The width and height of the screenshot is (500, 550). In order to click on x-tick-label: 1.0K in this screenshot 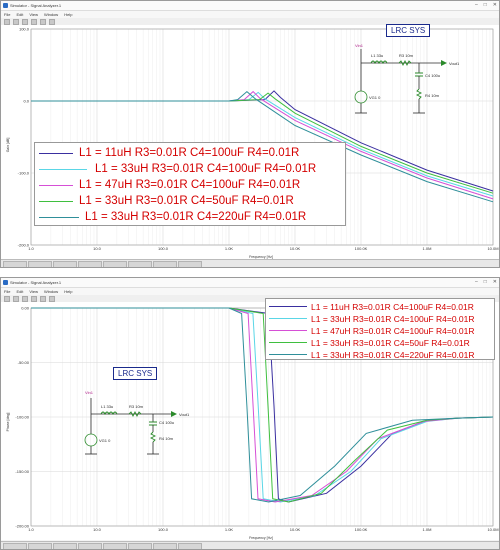, I will do `click(229, 248)`.